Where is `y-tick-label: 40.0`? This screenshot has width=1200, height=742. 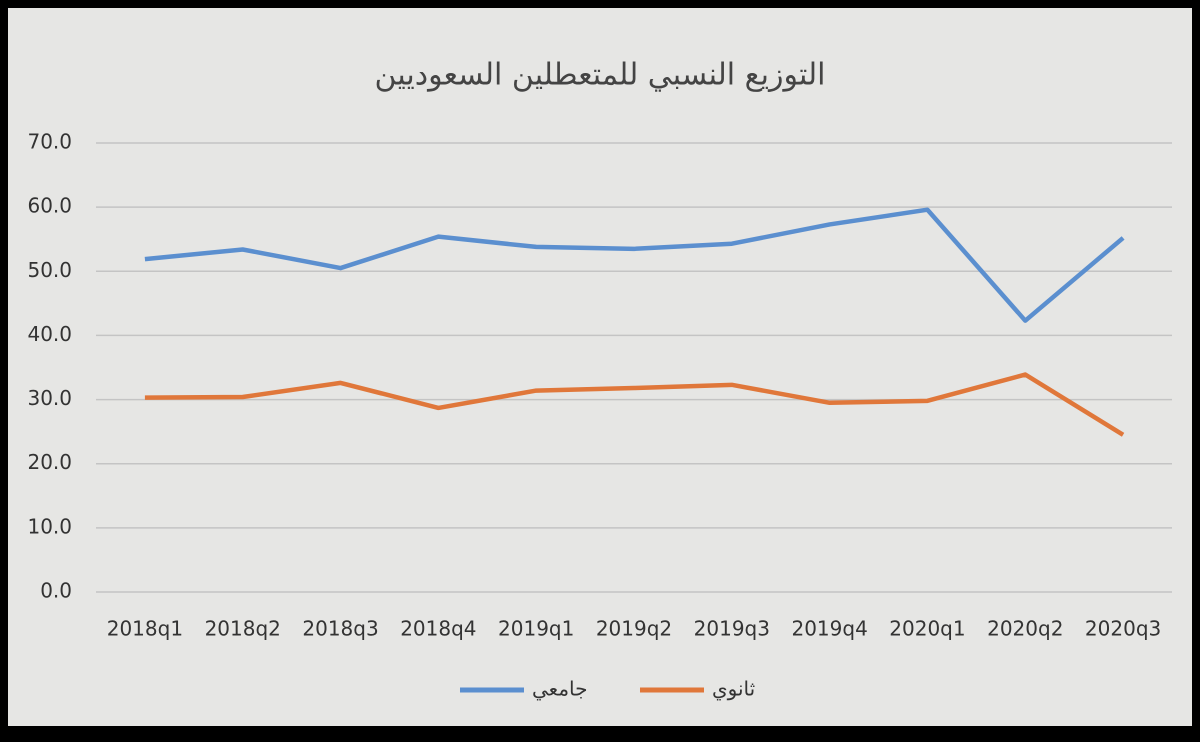
y-tick-label: 40.0 is located at coordinates (49, 334).